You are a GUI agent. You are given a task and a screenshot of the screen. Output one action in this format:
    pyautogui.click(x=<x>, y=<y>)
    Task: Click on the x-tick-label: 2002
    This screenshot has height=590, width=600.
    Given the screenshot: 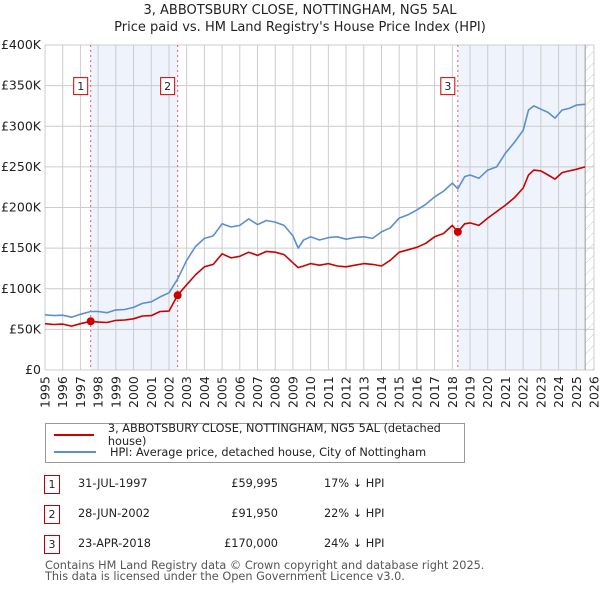 What is the action you would take?
    pyautogui.click(x=168, y=392)
    